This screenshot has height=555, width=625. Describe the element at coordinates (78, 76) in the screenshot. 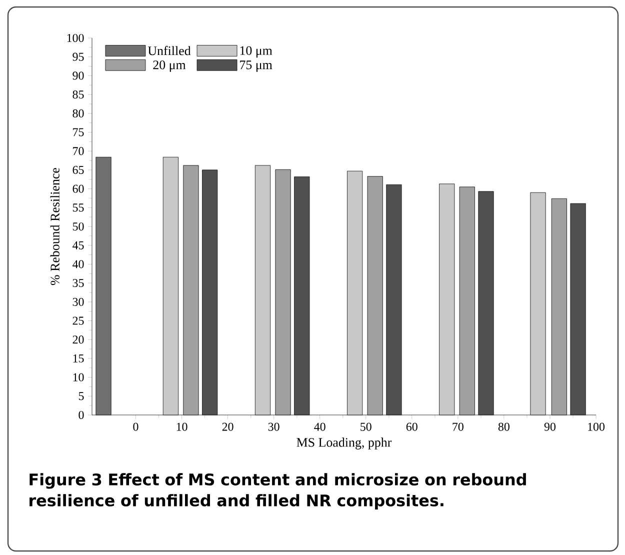

I see `y-tick-label: 90` at that location.